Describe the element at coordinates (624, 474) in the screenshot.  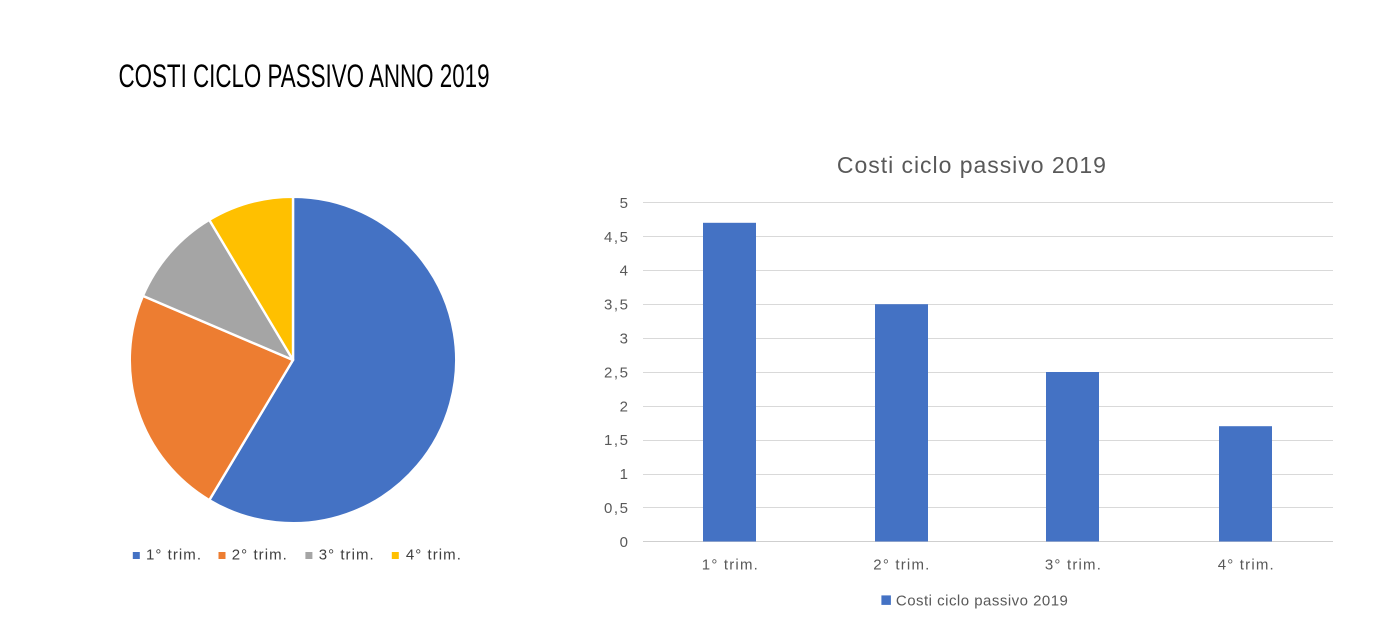
I see `svg-text: 1` at that location.